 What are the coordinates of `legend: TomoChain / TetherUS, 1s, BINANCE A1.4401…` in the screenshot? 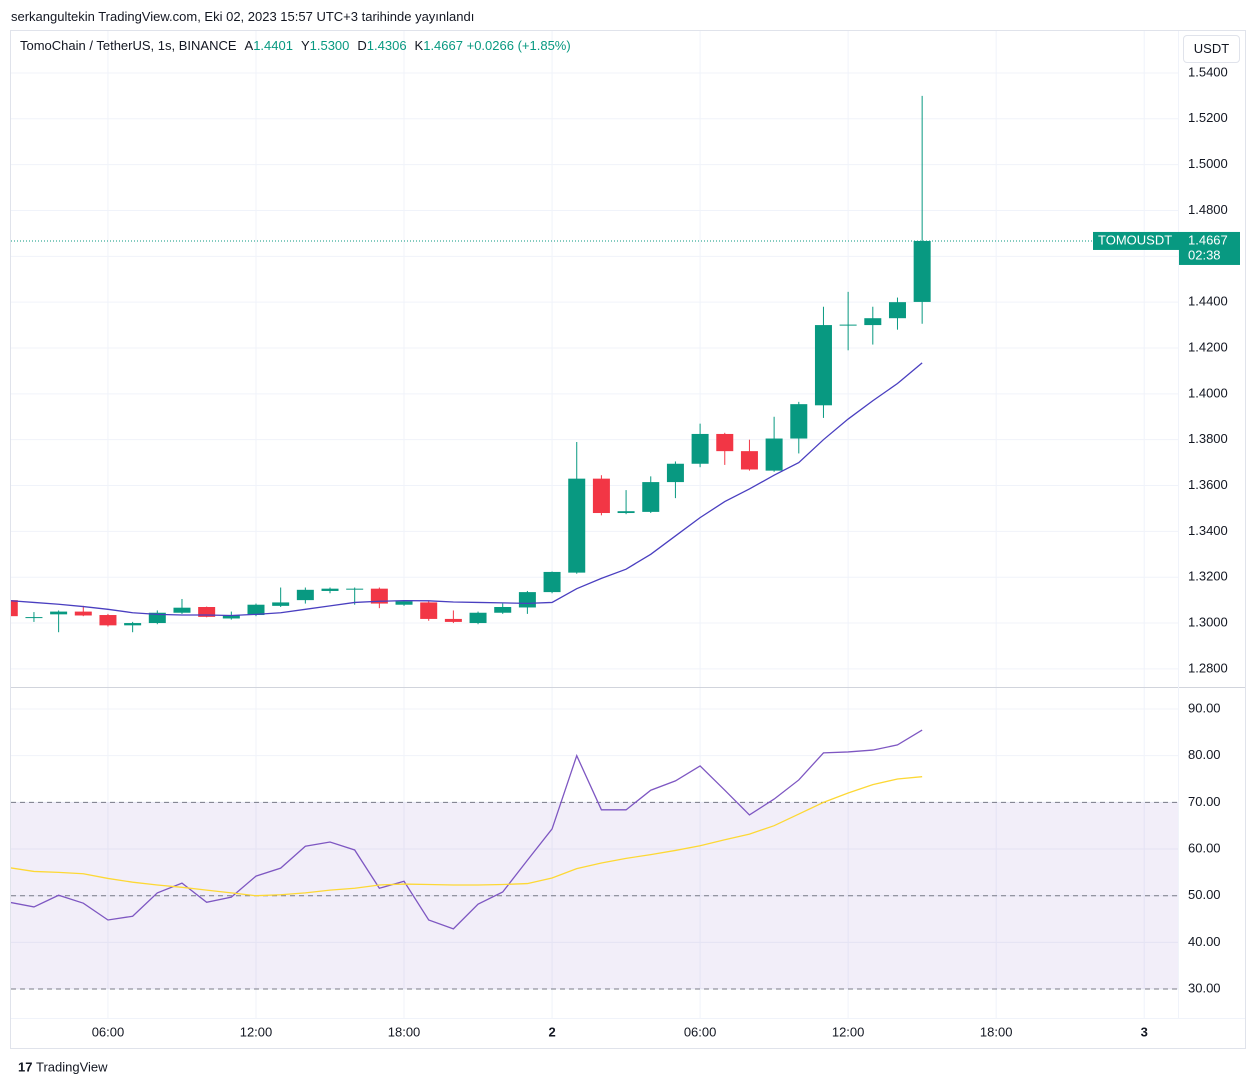 It's located at (295, 45).